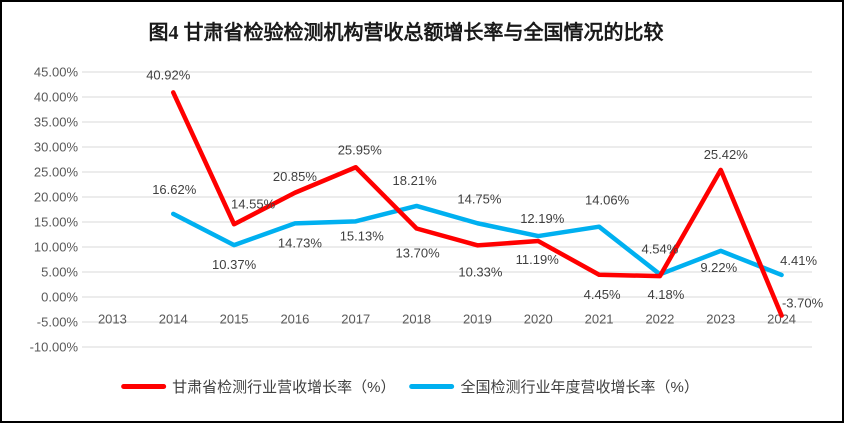  Describe the element at coordinates (168, 74) in the screenshot. I see `data-label: 40.92%` at that location.